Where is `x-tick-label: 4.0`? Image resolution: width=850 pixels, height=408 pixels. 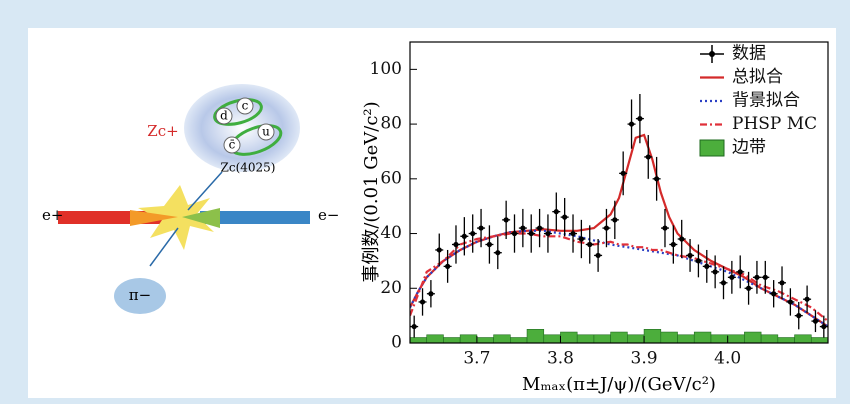 x-tick-label: 4.0 is located at coordinates (727, 359).